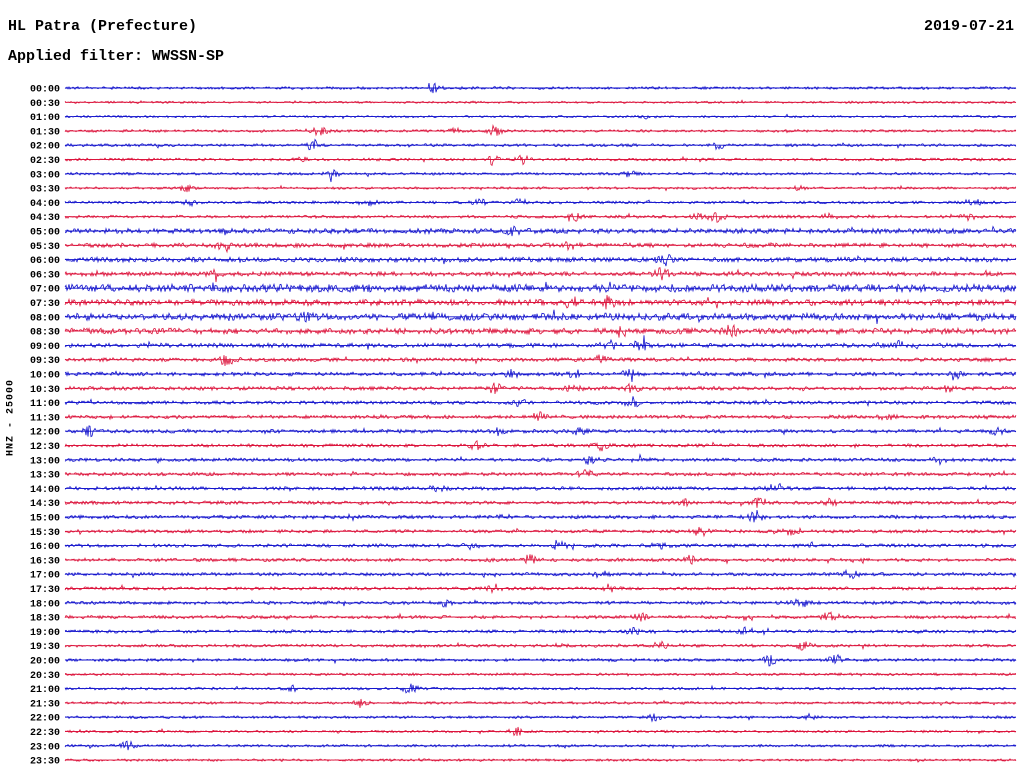 The image size is (1024, 780). Describe the element at coordinates (45, 619) in the screenshot. I see `trace-time-label: 18:30` at that location.